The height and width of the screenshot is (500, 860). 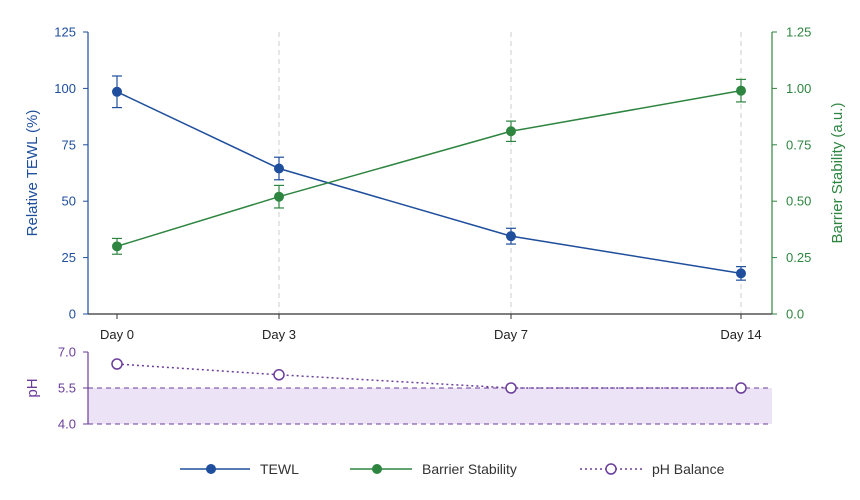 I want to click on right-tick-label: 0.50, so click(x=798, y=201).